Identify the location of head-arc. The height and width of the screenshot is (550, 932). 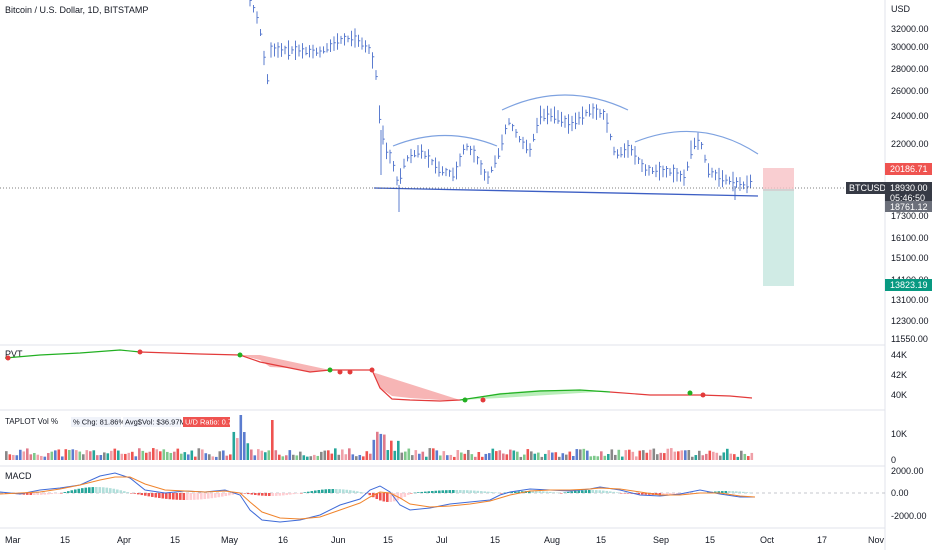
(565, 102).